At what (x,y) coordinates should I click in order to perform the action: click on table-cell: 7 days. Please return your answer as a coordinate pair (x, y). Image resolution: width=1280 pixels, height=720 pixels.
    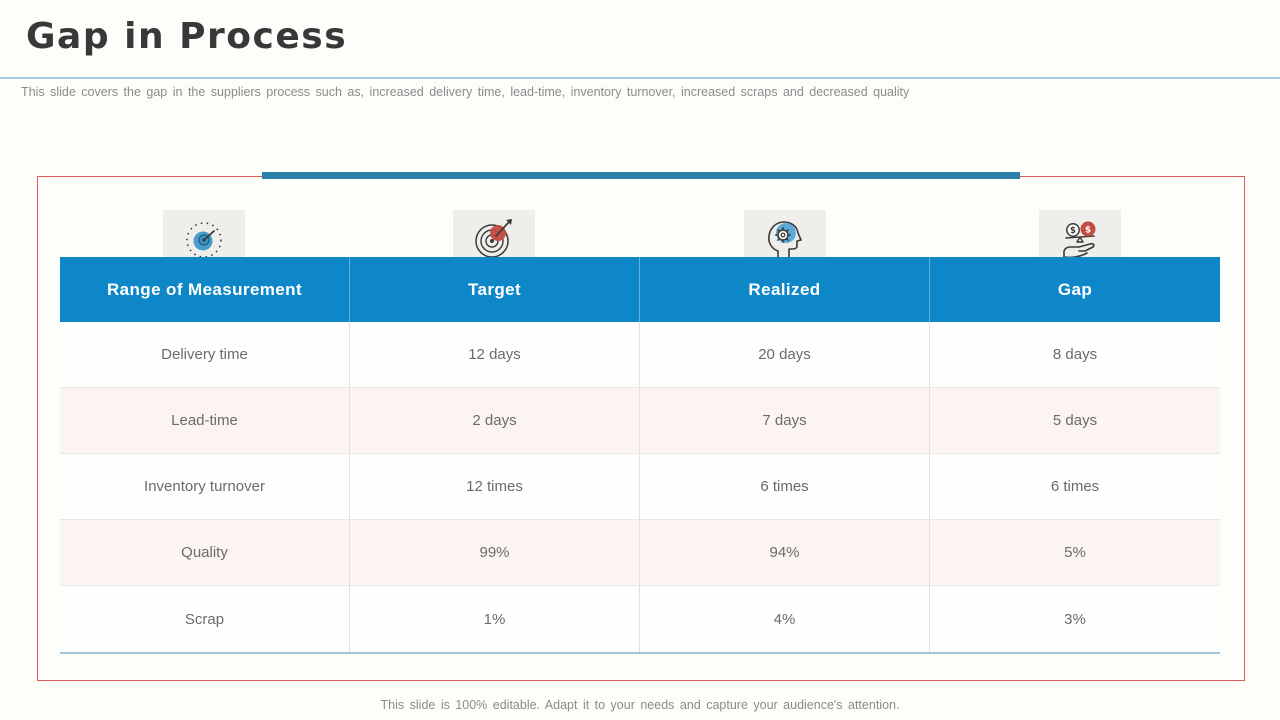
    Looking at the image, I should click on (785, 421).